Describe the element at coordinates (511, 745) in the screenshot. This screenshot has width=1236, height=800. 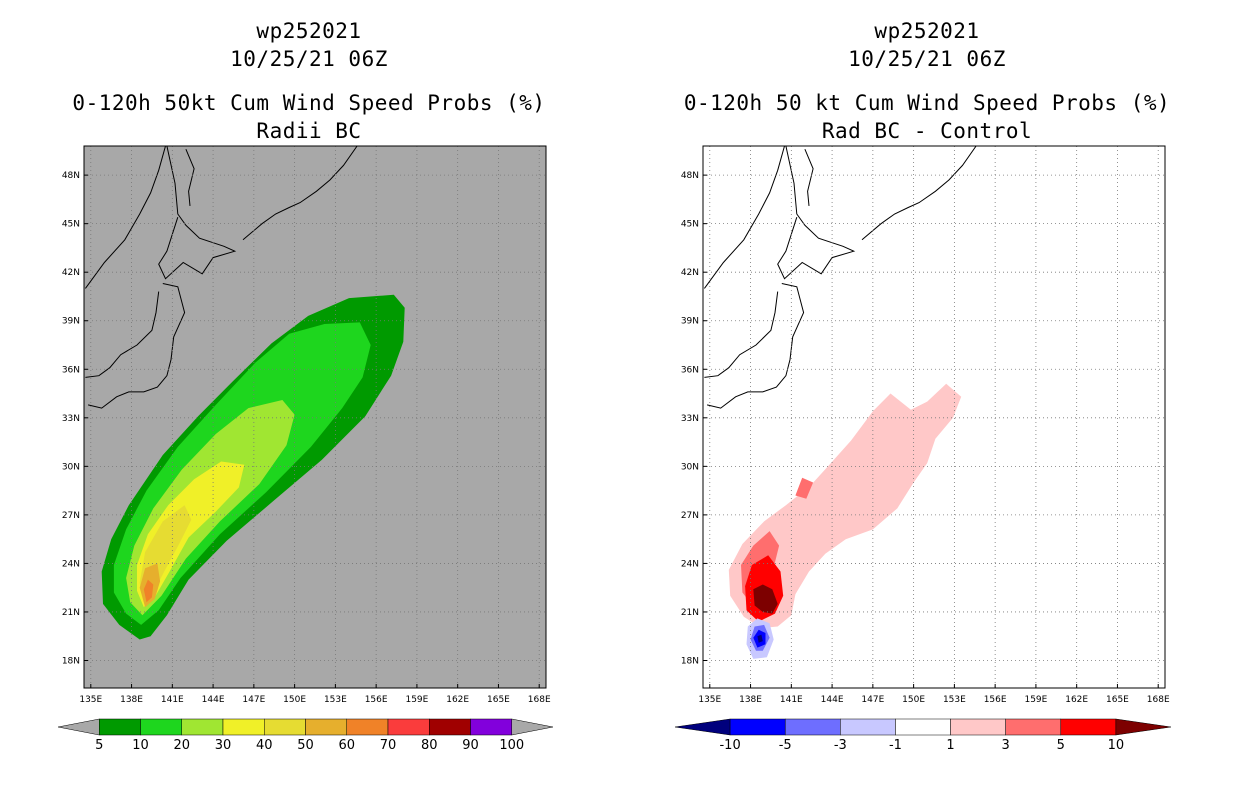
I see `colorbar-label: 100` at that location.